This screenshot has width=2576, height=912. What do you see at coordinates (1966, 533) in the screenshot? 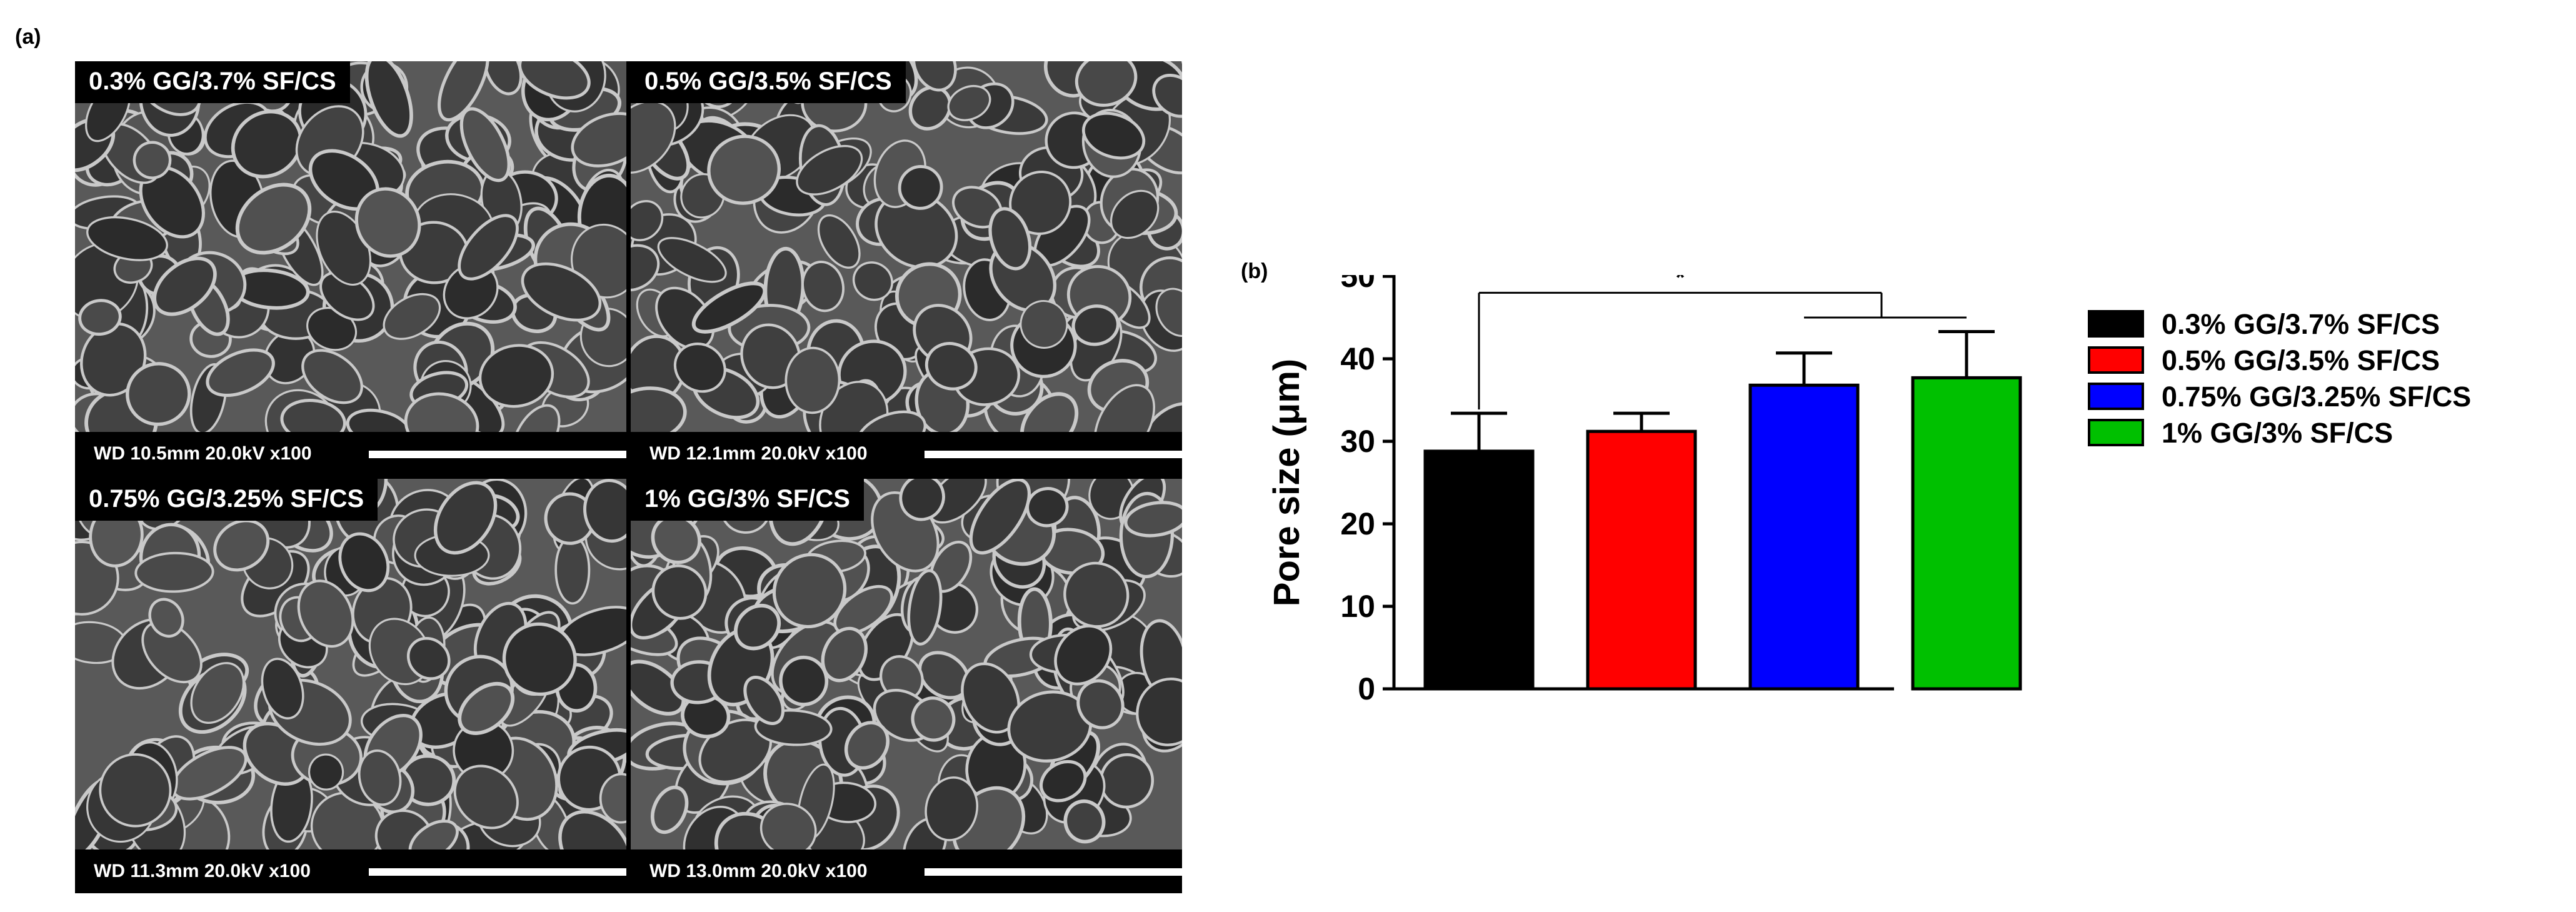
I see `bar` at bounding box center [1966, 533].